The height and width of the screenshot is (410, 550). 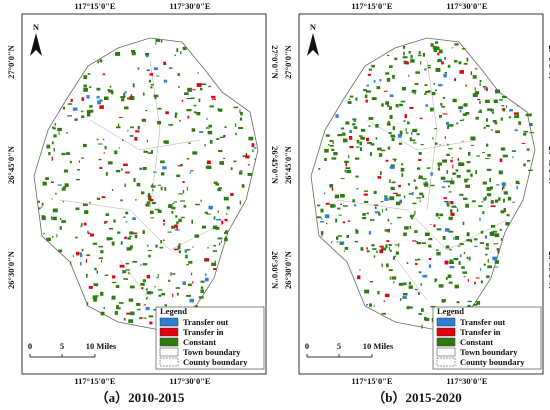 What do you see at coordinates (339, 346) in the screenshot?
I see `scale-label: 5` at bounding box center [339, 346].